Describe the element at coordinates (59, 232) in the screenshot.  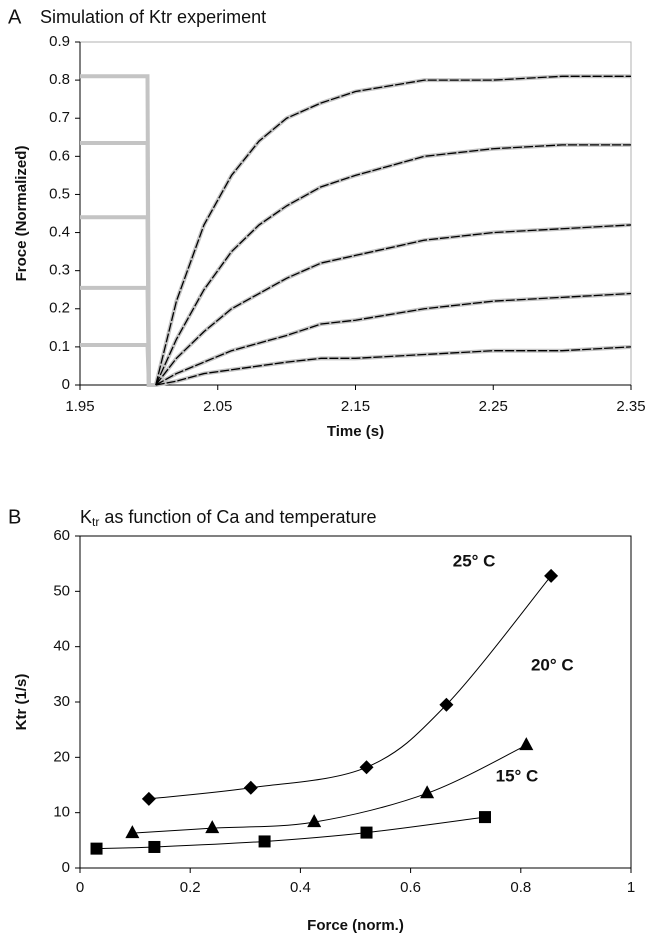
I see `y-tick-label: 0.4` at that location.